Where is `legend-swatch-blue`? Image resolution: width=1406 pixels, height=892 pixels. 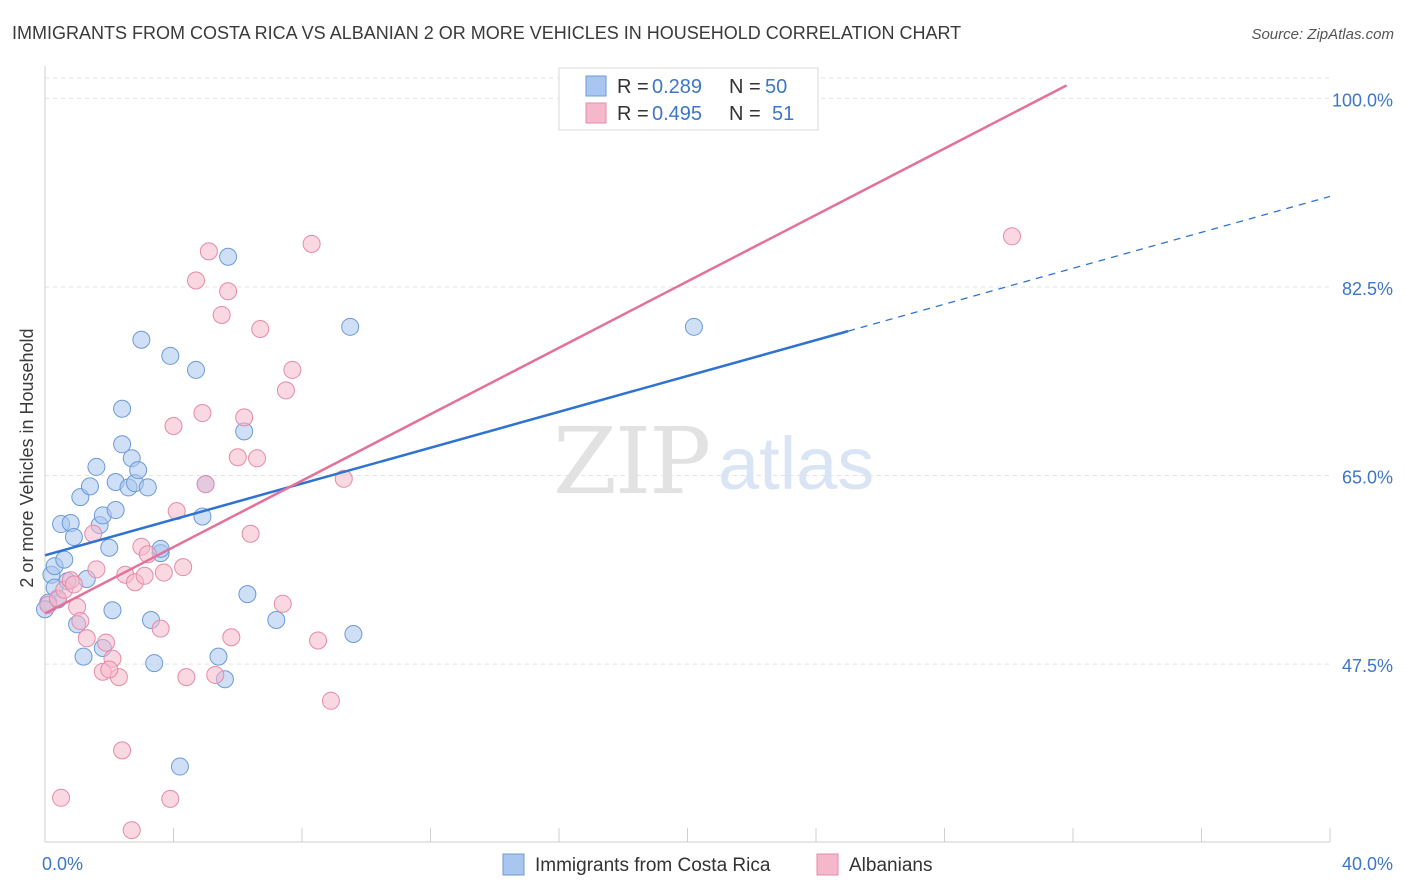 legend-swatch-blue is located at coordinates (596, 86).